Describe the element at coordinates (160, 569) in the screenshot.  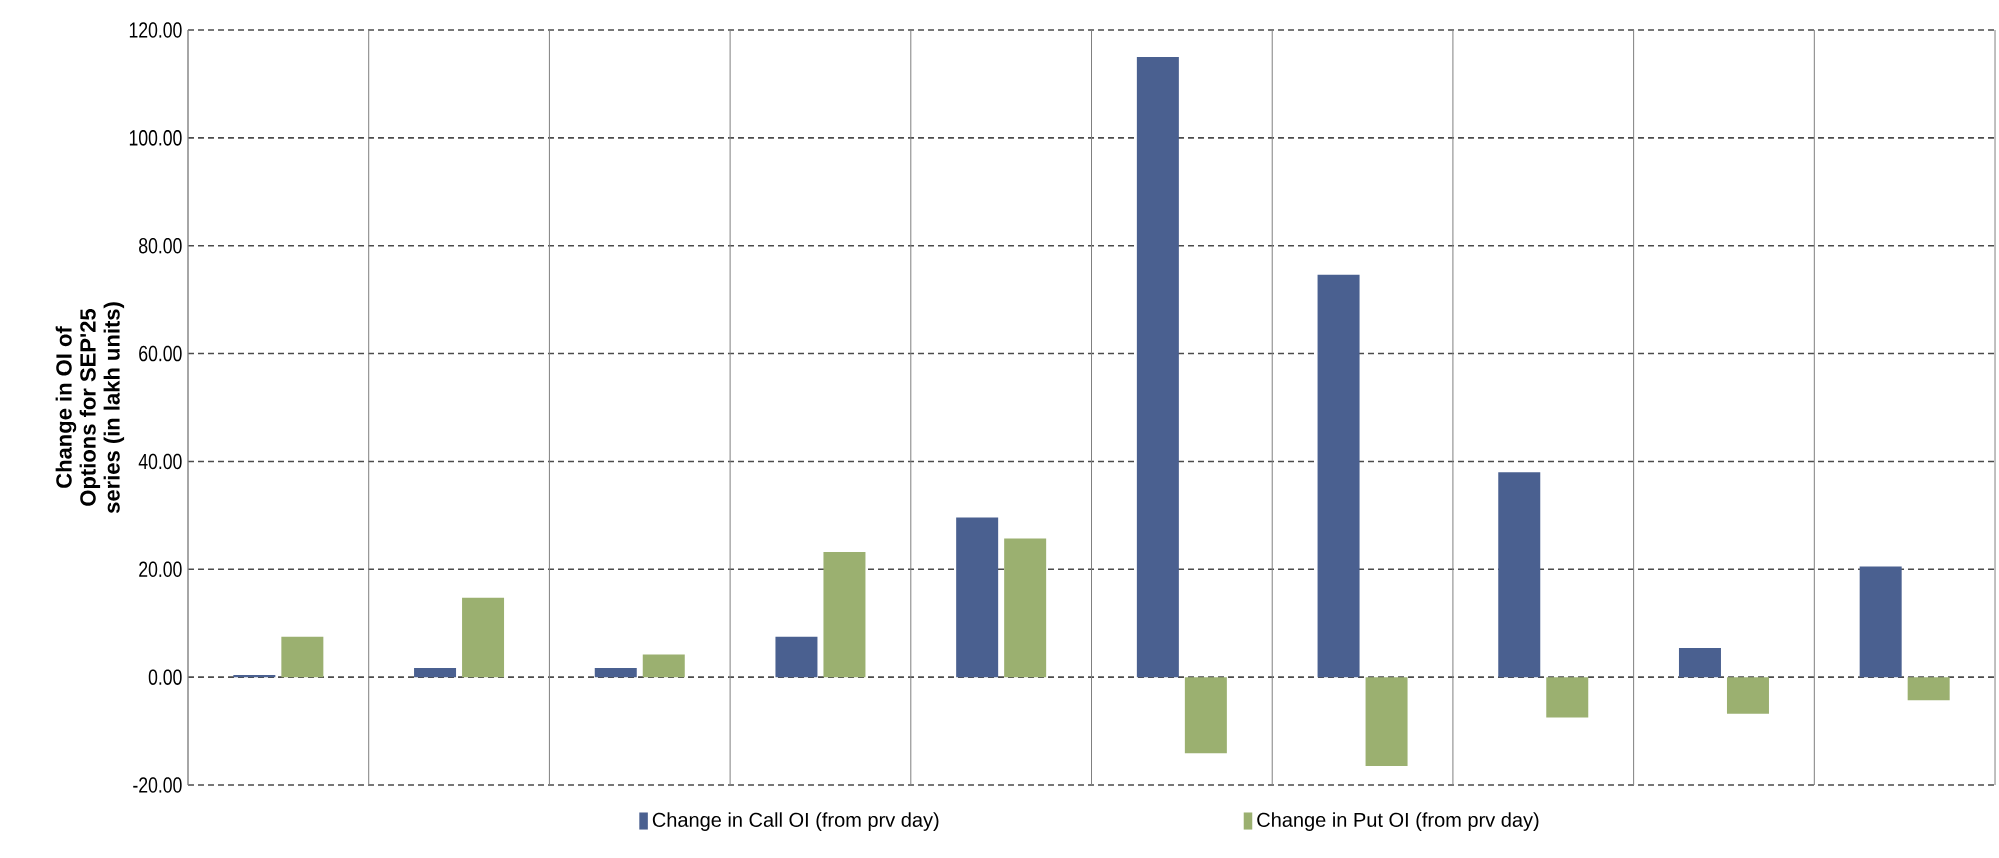
I see `y-tick-label: 20.00` at that location.